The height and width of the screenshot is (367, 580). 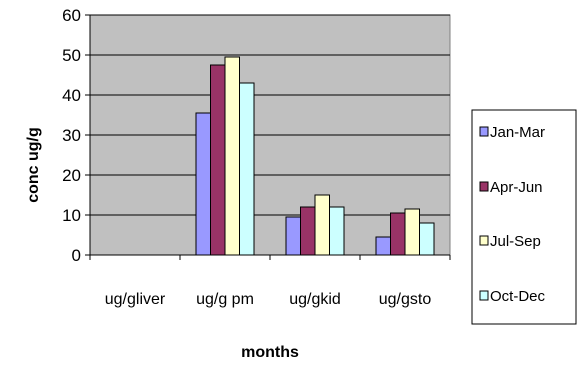 I want to click on y-tick-label: 60, so click(x=71, y=15).